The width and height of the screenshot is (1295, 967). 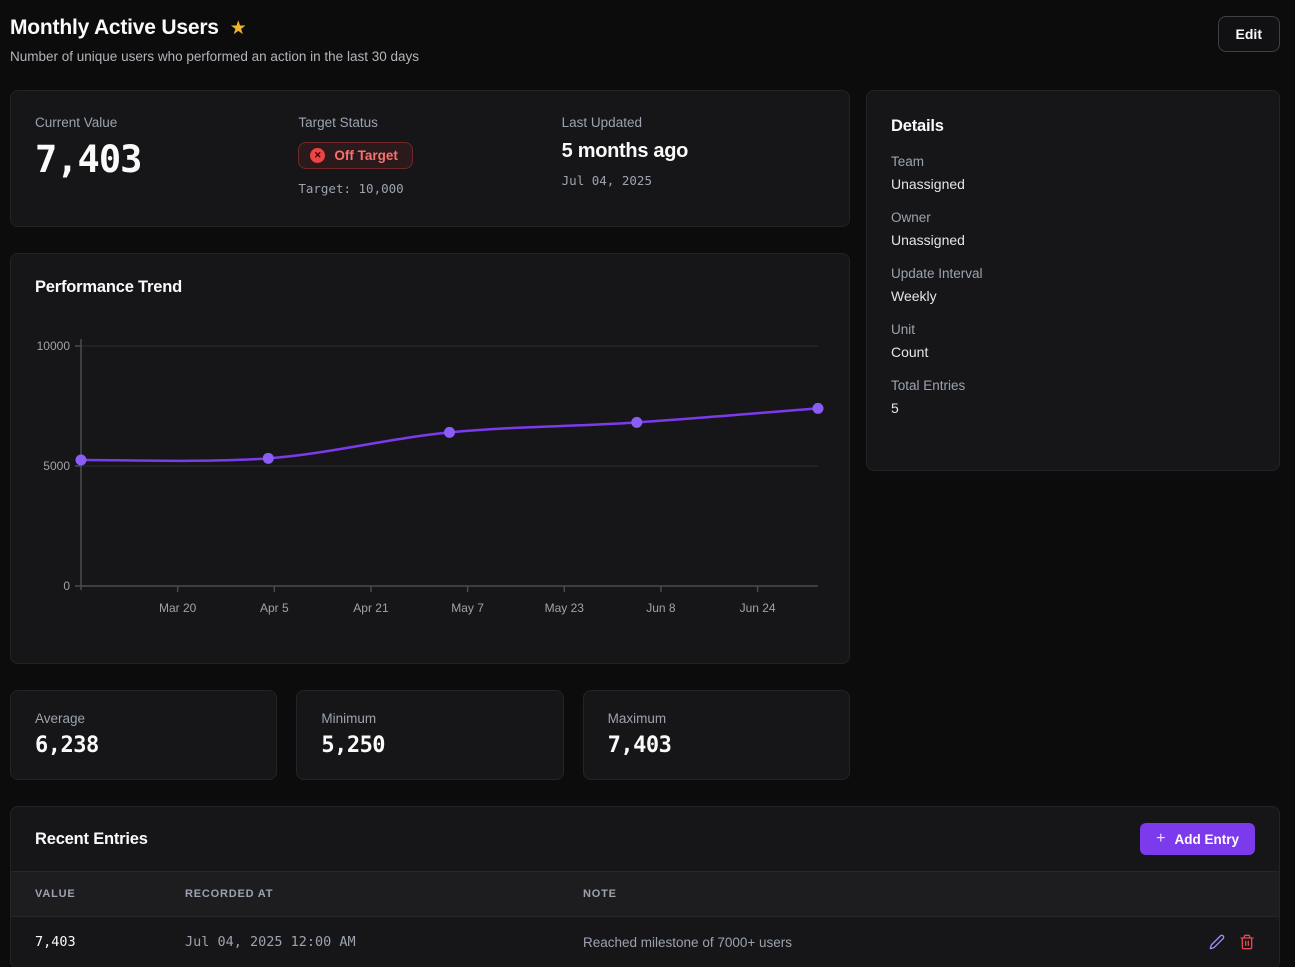 I want to click on delete-entry-button, so click(x=1247, y=942).